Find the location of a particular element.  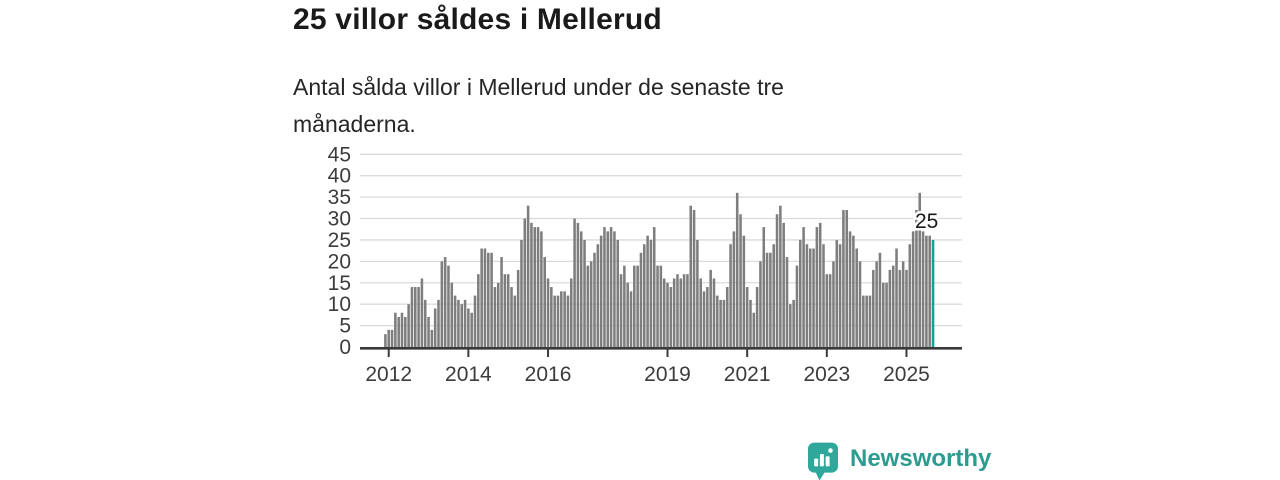

last-value-annotation: 25 is located at coordinates (926, 221).